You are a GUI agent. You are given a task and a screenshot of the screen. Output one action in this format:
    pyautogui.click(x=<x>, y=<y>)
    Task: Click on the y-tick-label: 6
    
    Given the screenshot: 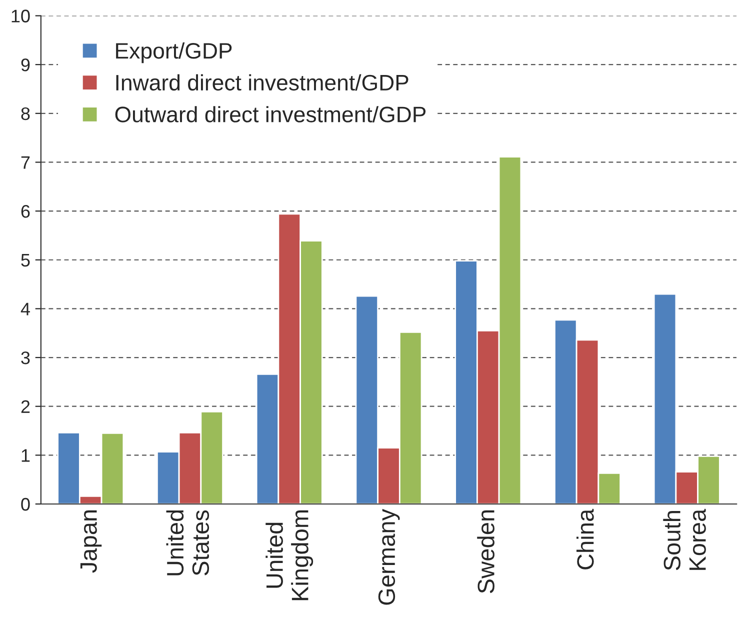 What is the action you would take?
    pyautogui.click(x=25, y=211)
    